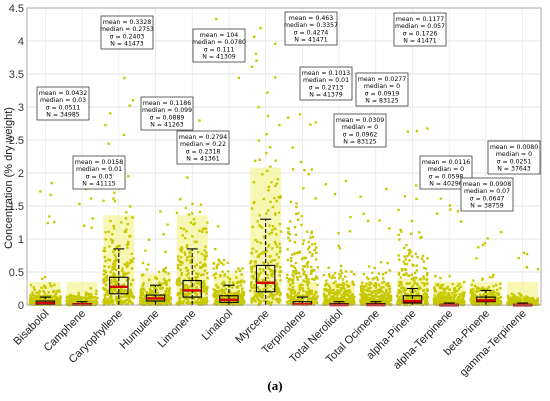 The image size is (550, 401). I want to click on box, so click(192, 289).